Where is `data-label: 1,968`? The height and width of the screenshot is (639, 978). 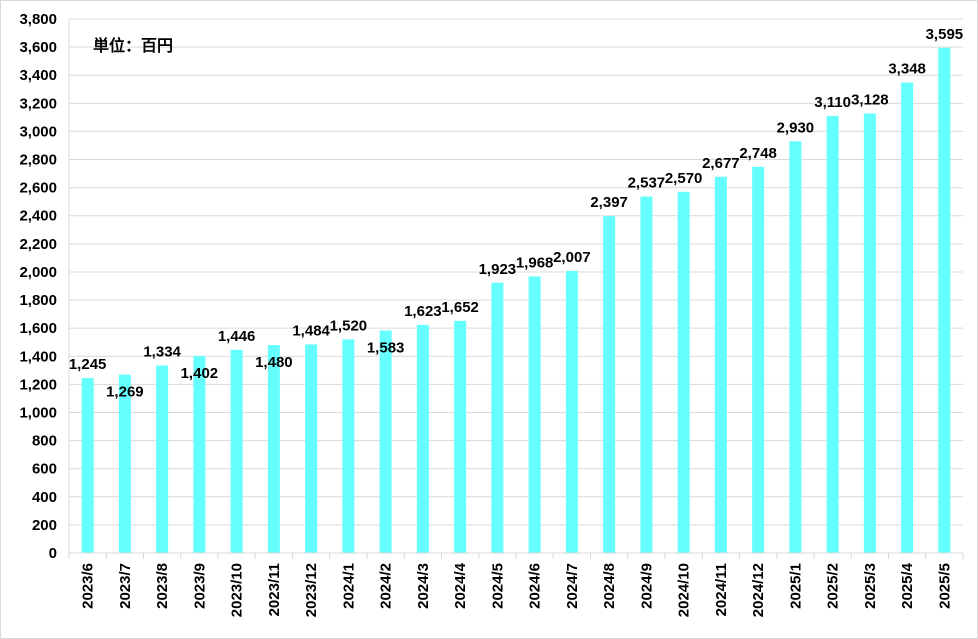 data-label: 1,968 is located at coordinates (535, 262).